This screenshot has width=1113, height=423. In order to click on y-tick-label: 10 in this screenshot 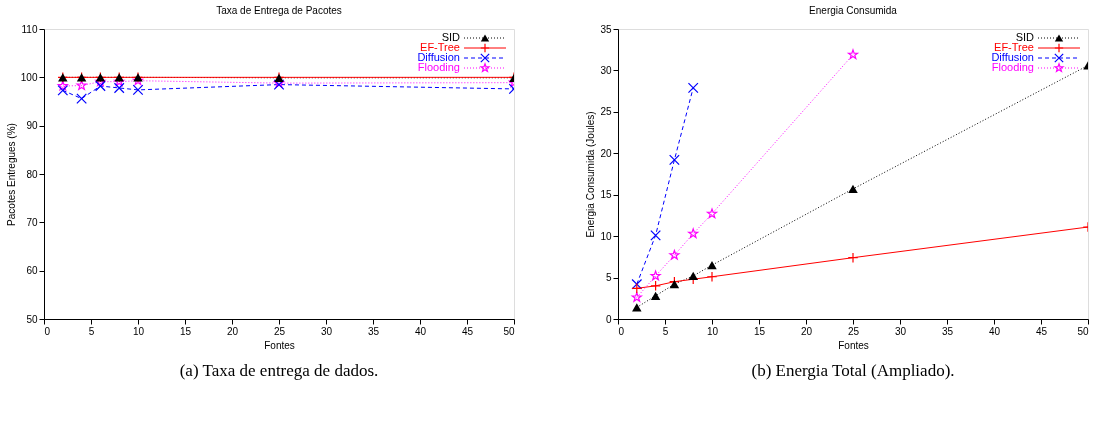, I will do `click(606, 236)`.